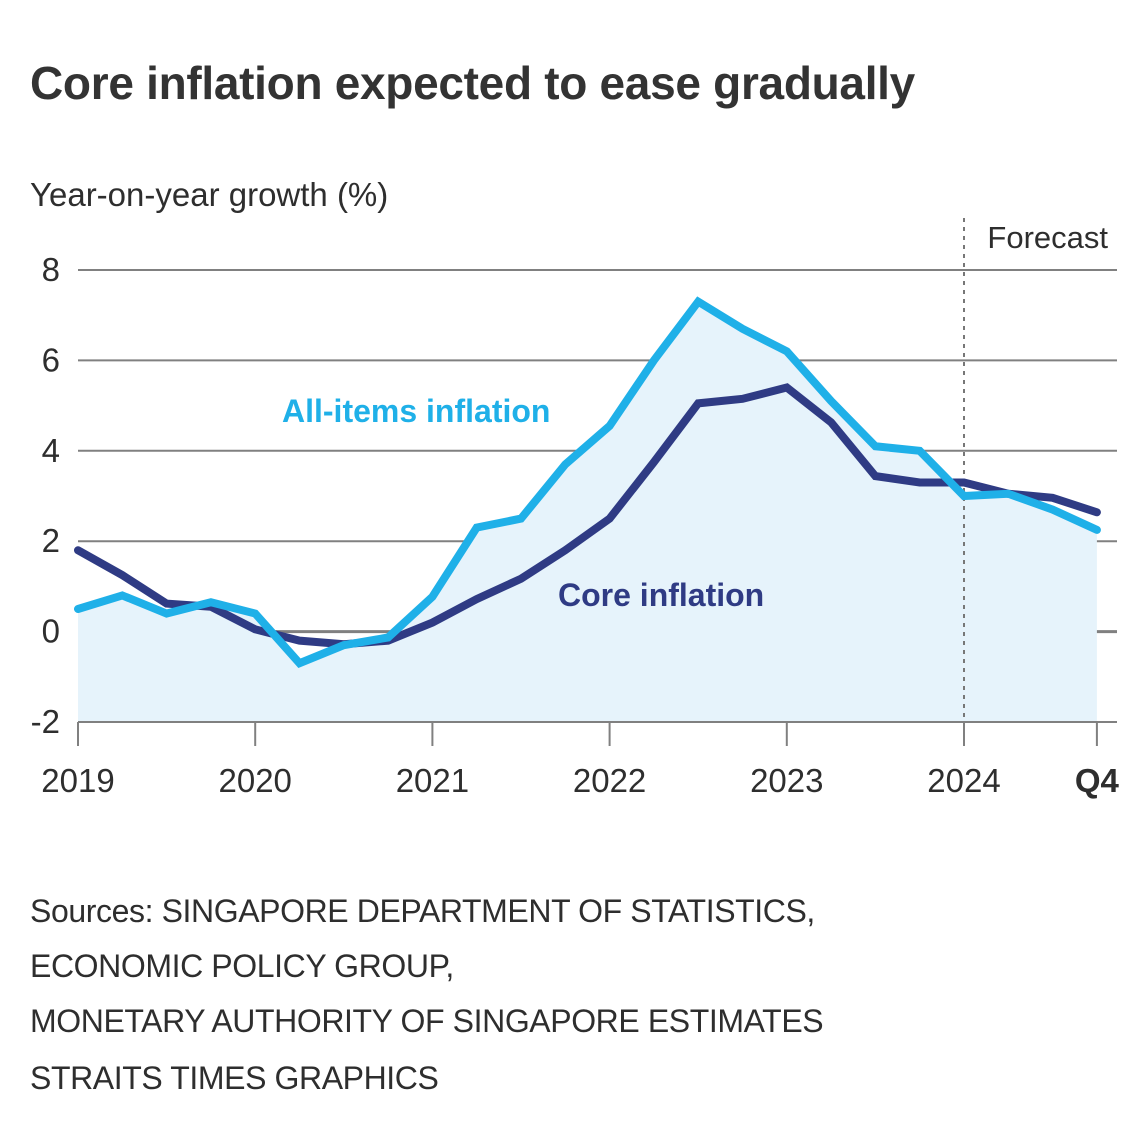 This screenshot has height=1142, width=1140. Describe the element at coordinates (242, 966) in the screenshot. I see `source-line: ECONOMIC POLICY GROUP,` at that location.